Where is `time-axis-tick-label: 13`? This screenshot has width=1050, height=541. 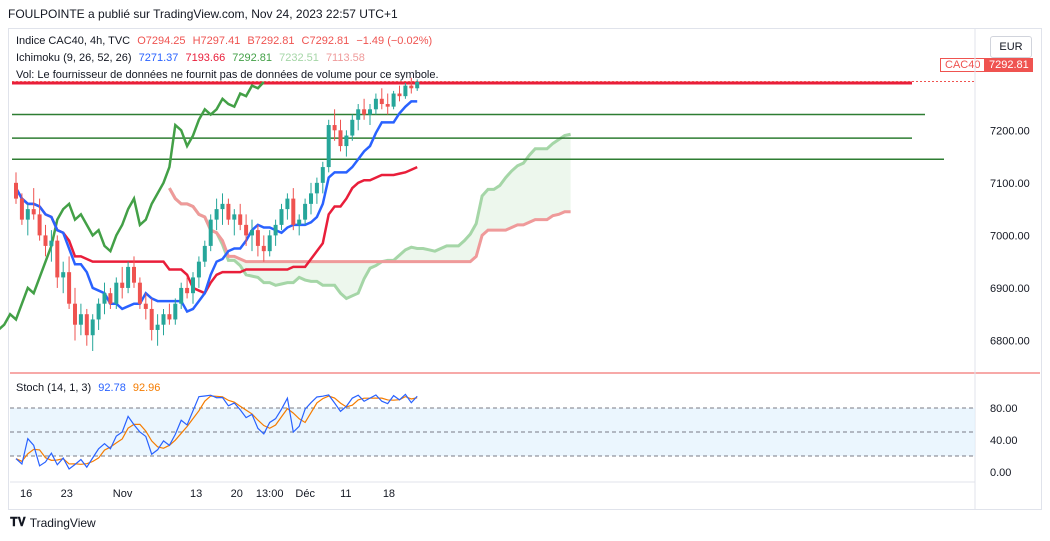
time-axis-tick-label: 13 is located at coordinates (196, 494).